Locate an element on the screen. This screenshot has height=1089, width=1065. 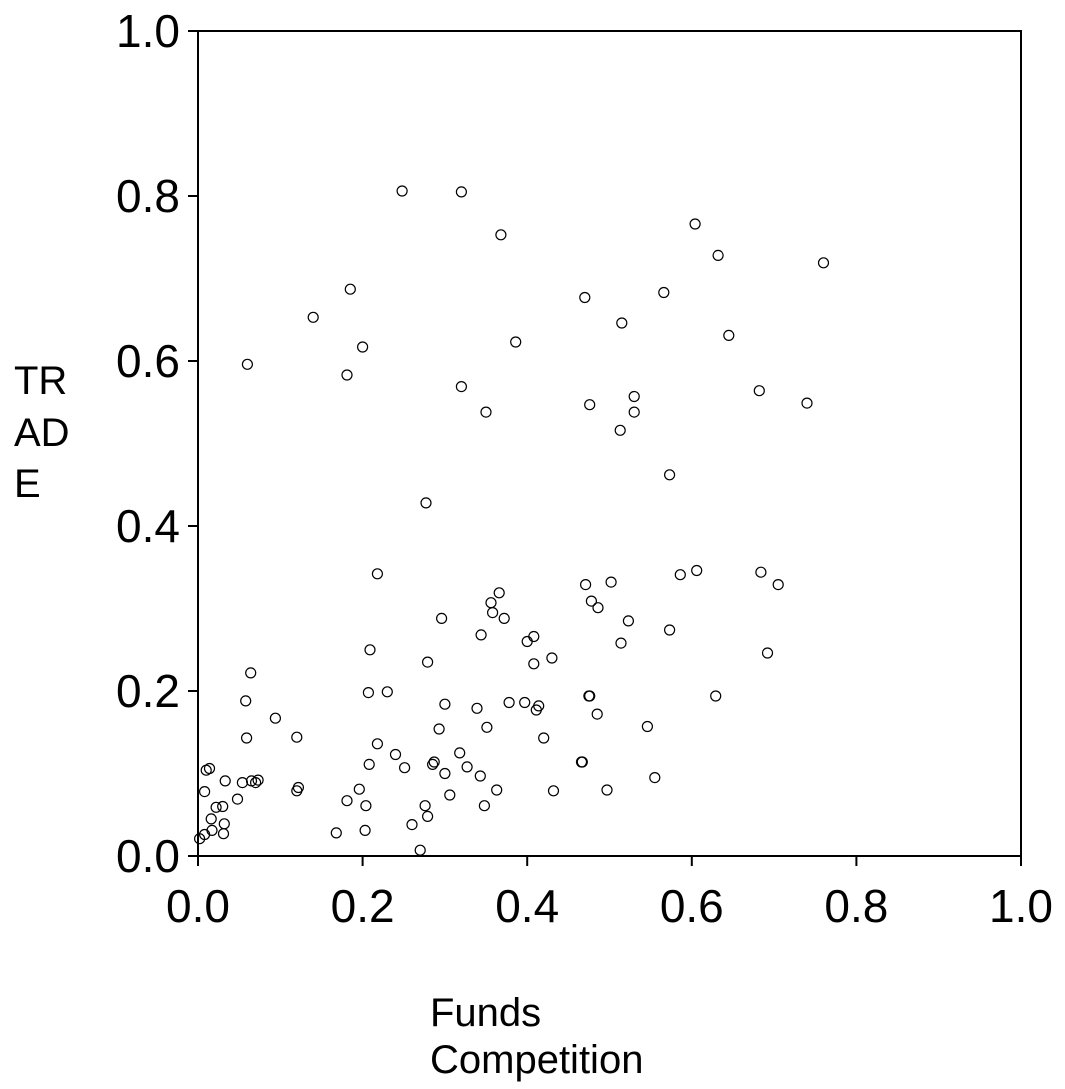
x-axis-title-line-1: Funds is located at coordinates (485, 1013).